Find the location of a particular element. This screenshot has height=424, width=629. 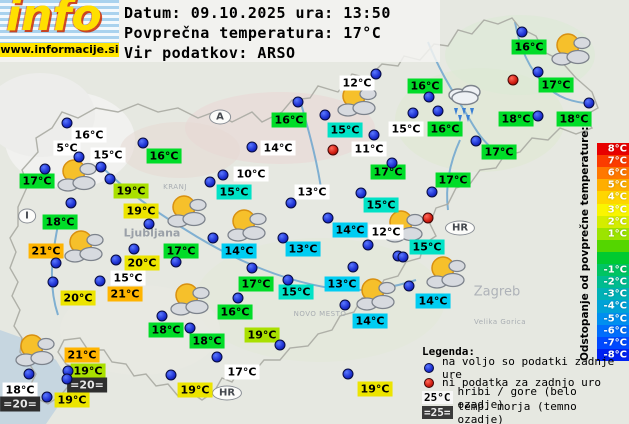

legend-item-text: na voljo so podatki zadnje ure is located at coordinates (528, 367).